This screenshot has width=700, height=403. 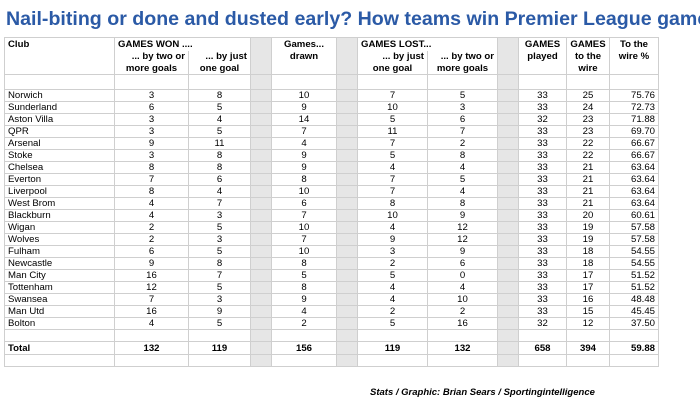 What do you see at coordinates (331, 215) in the screenshot?
I see `table-row: Blackburn 4 3 7 10 9 33 20 60.61` at bounding box center [331, 215].